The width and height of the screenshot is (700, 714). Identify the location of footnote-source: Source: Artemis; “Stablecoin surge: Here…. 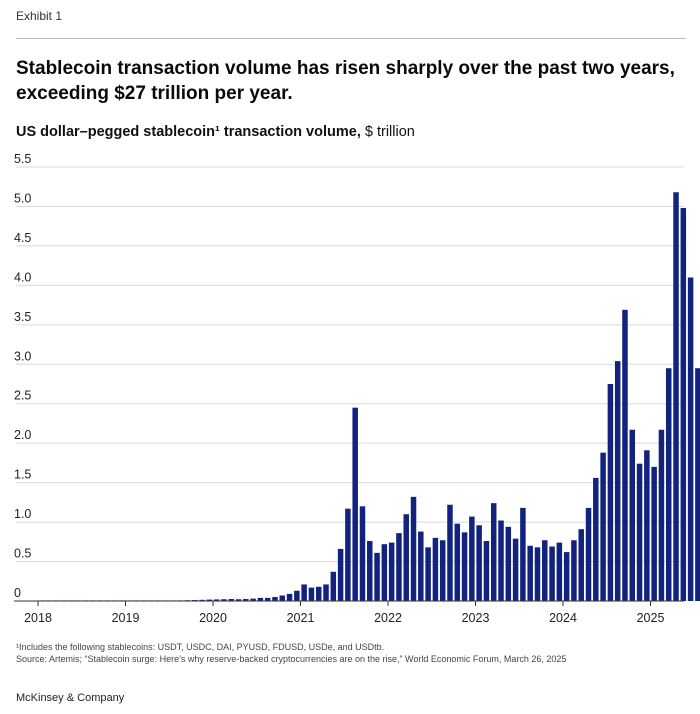
(291, 659).